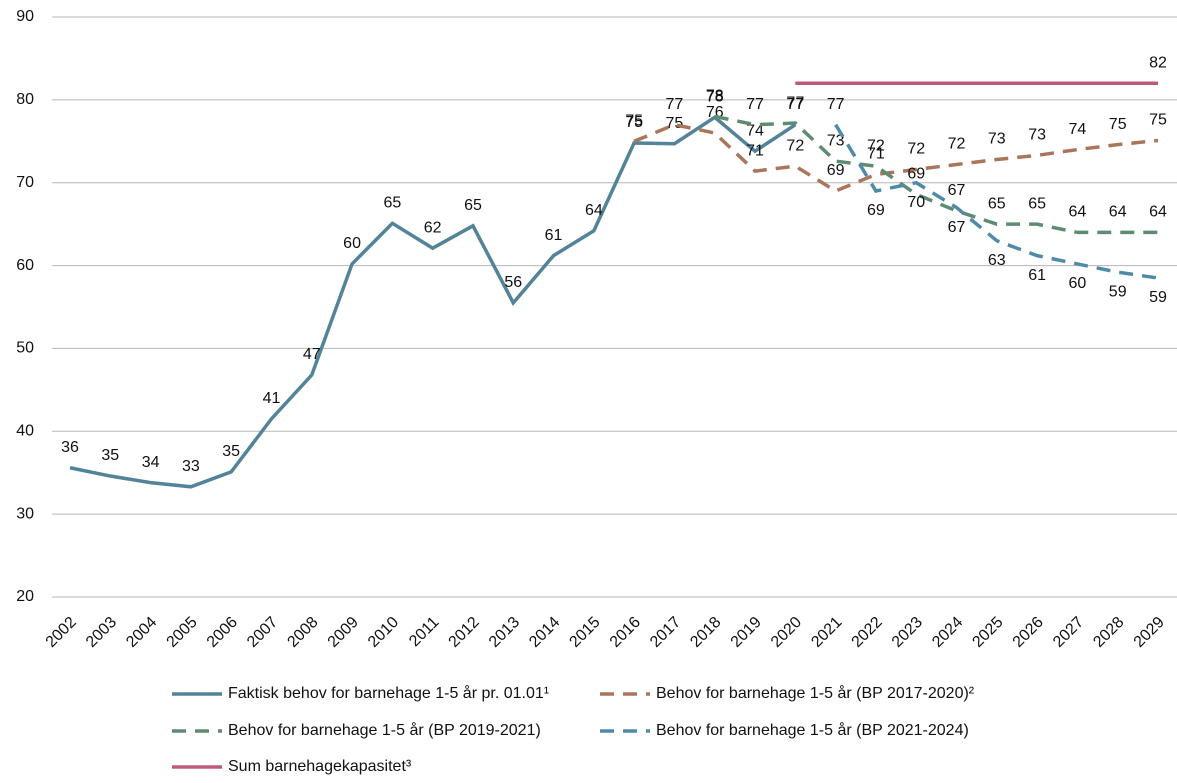  I want to click on x-tick-label: 2021, so click(826, 632).